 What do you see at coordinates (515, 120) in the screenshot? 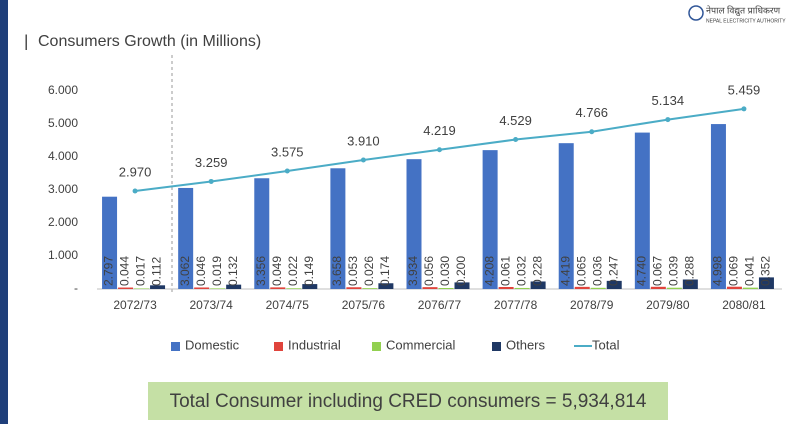
I see `value-label: 4.529` at bounding box center [515, 120].